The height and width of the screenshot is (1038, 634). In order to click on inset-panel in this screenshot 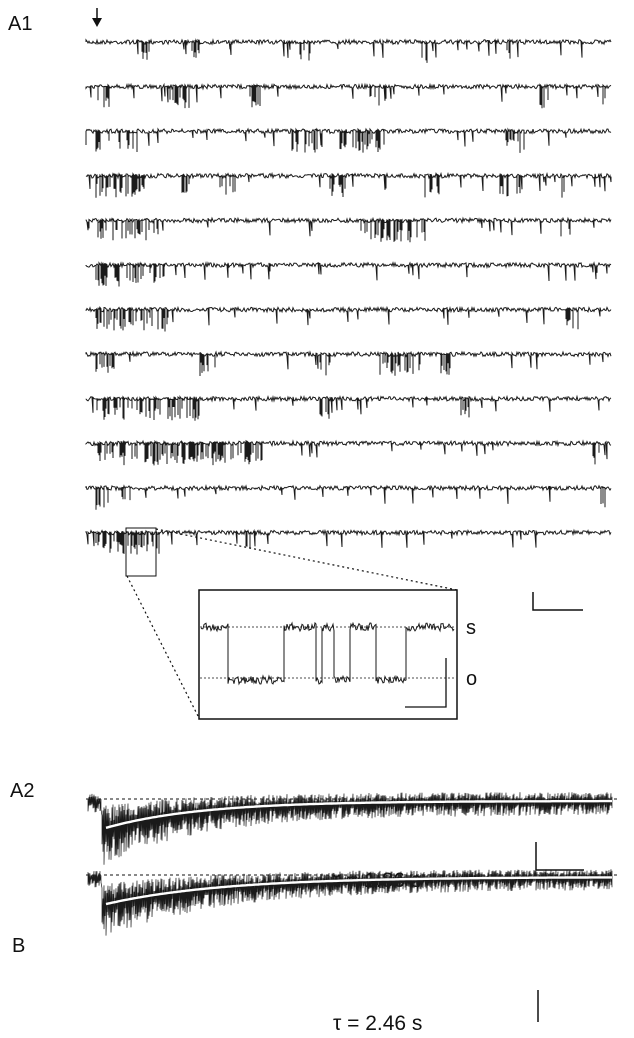, I will do `click(328, 654)`.